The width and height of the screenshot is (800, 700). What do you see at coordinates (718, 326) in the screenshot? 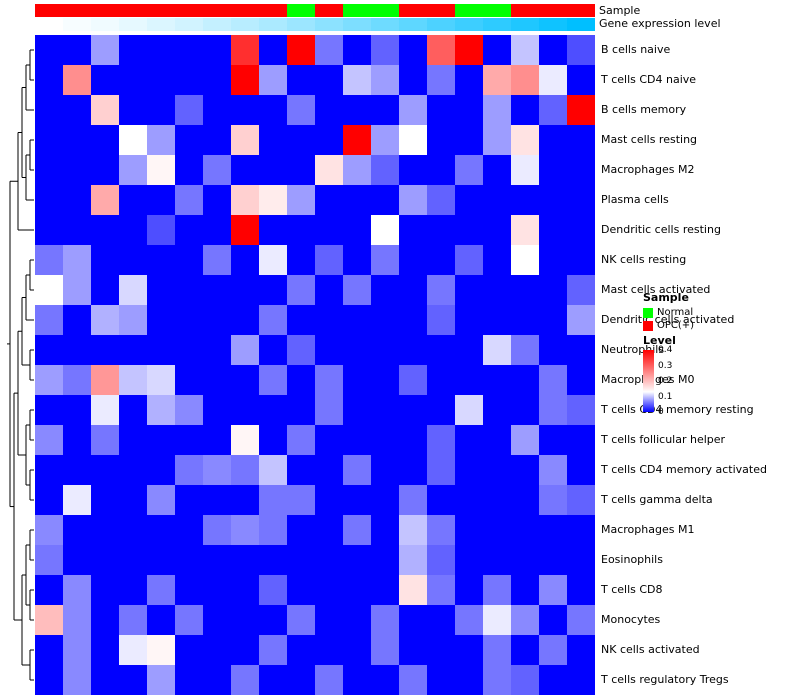
I see `sample-legend-item: OPC(+)` at bounding box center [718, 326].